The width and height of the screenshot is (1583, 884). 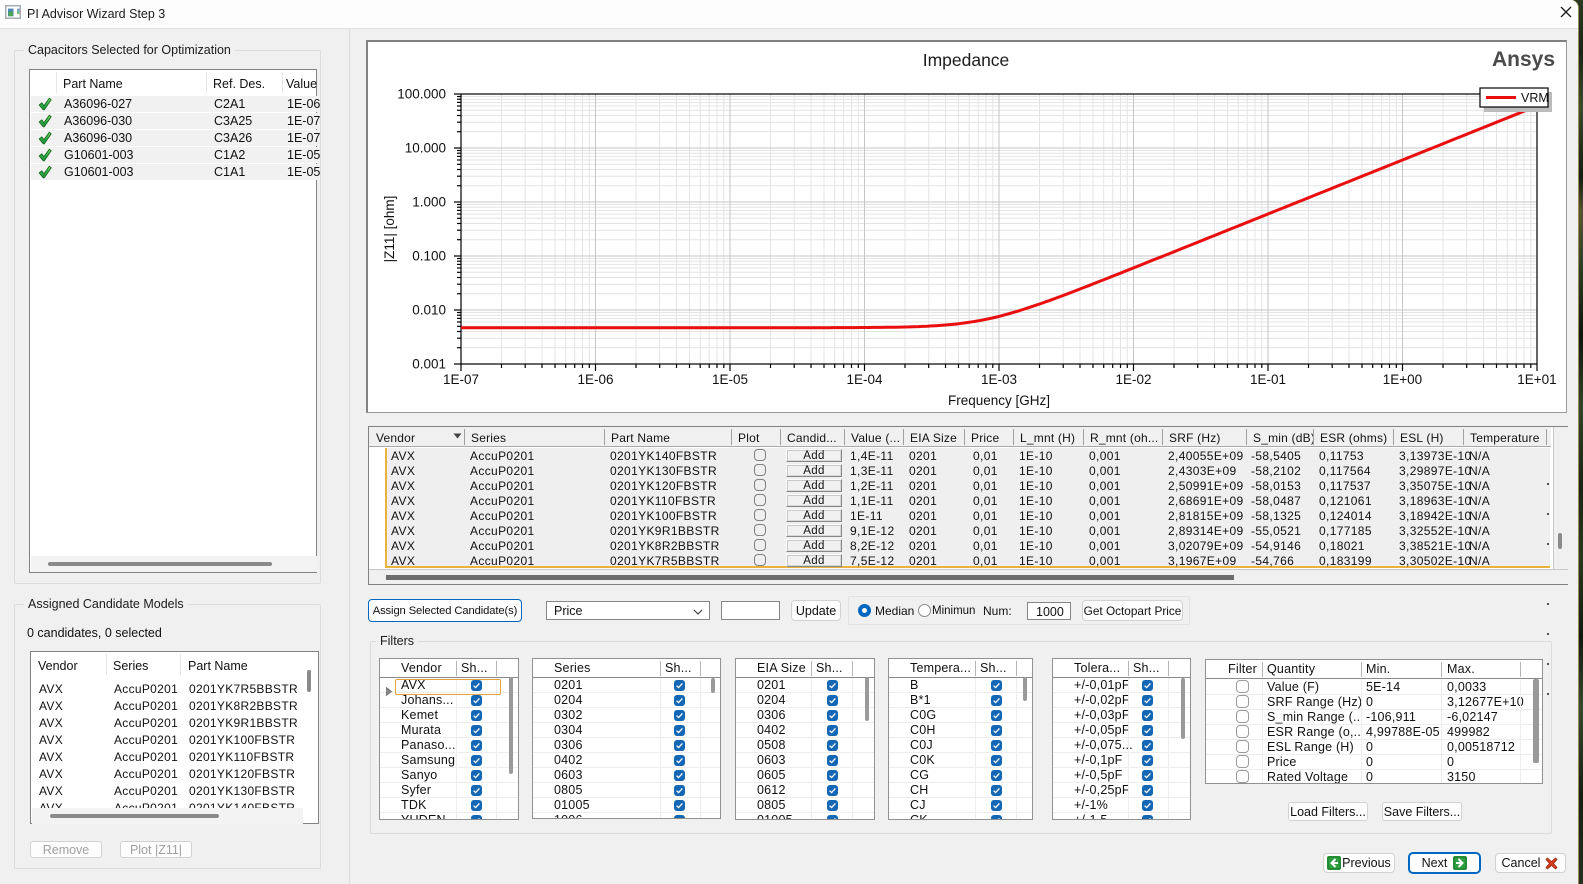 I want to click on svg-text: 1E-03, so click(x=999, y=379).